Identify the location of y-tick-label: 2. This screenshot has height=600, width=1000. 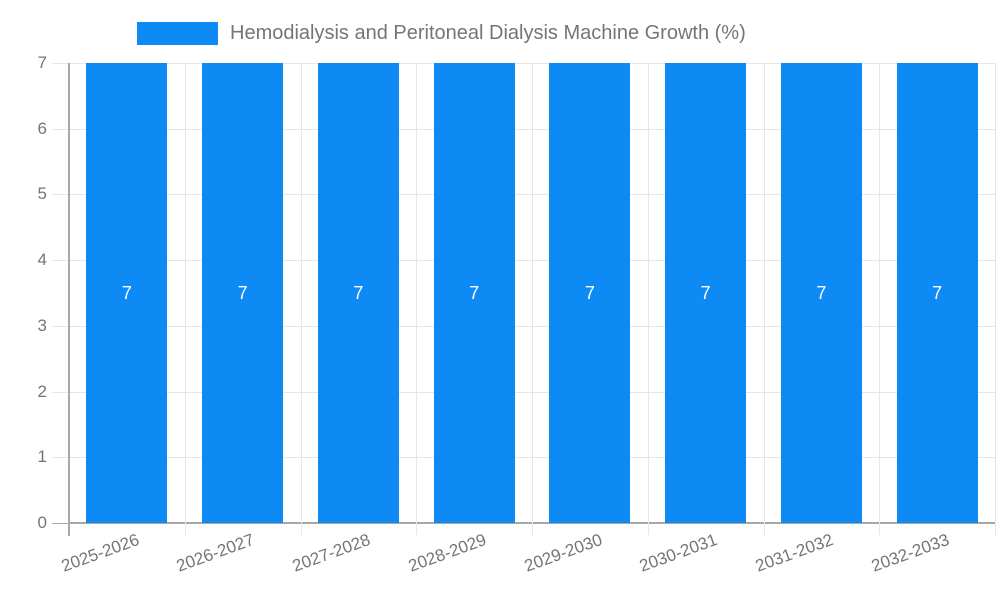
(42, 391).